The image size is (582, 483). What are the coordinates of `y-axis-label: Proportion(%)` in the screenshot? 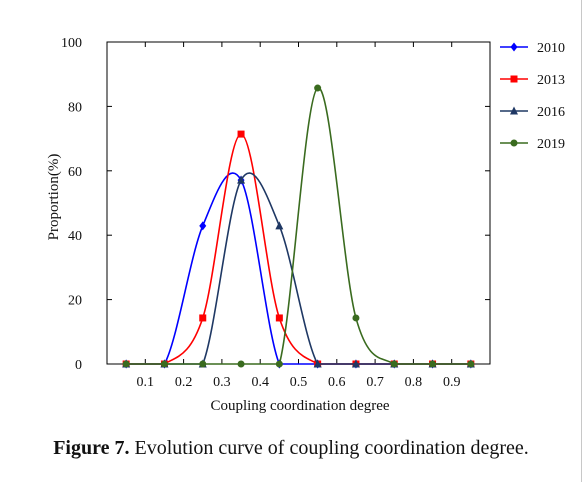 It's located at (54, 197).